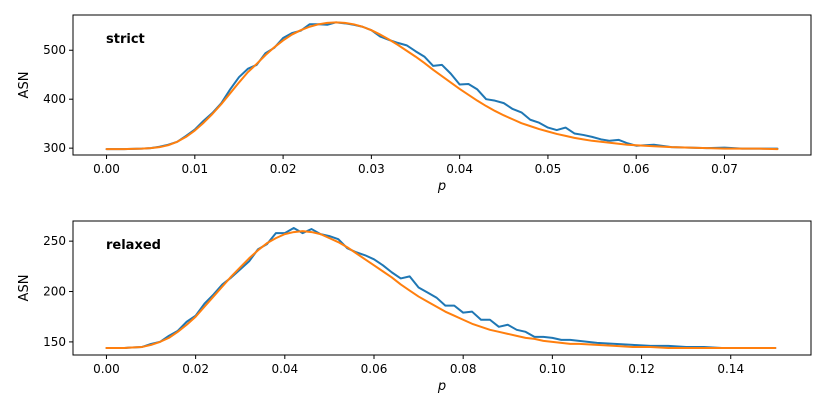  I want to click on panel-title: strict, so click(125, 39).